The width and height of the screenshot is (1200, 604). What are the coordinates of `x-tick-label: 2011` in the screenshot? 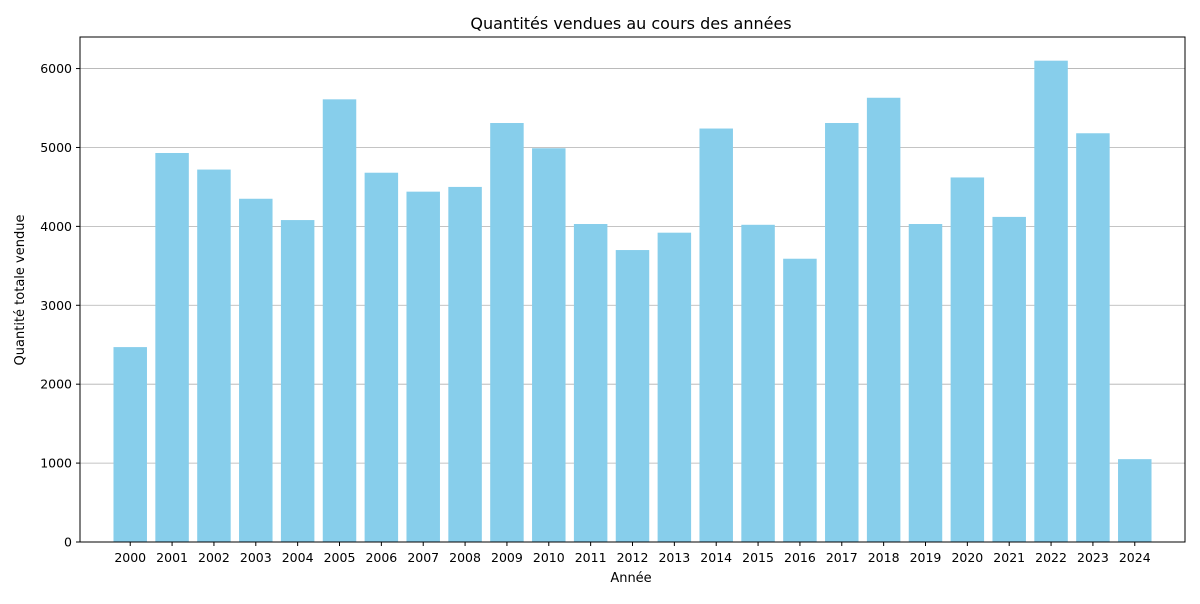 It's located at (591, 557).